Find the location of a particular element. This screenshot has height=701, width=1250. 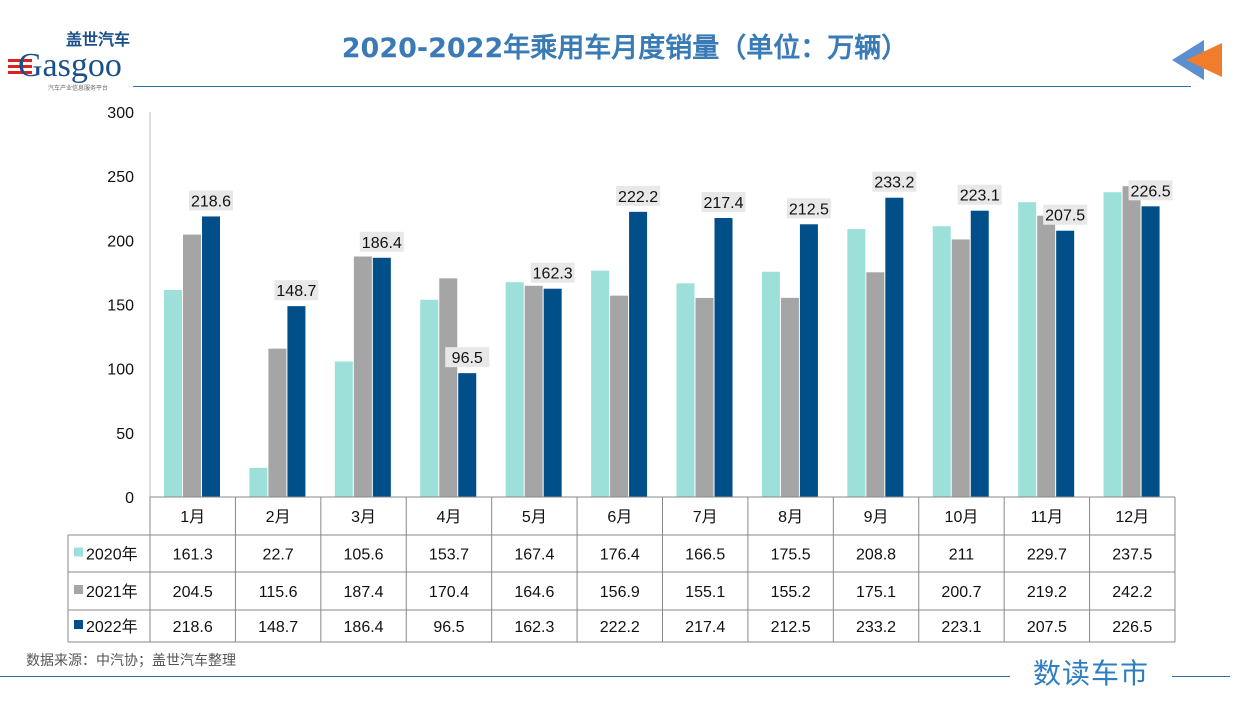

x-tick-label: 3月 is located at coordinates (363, 517).